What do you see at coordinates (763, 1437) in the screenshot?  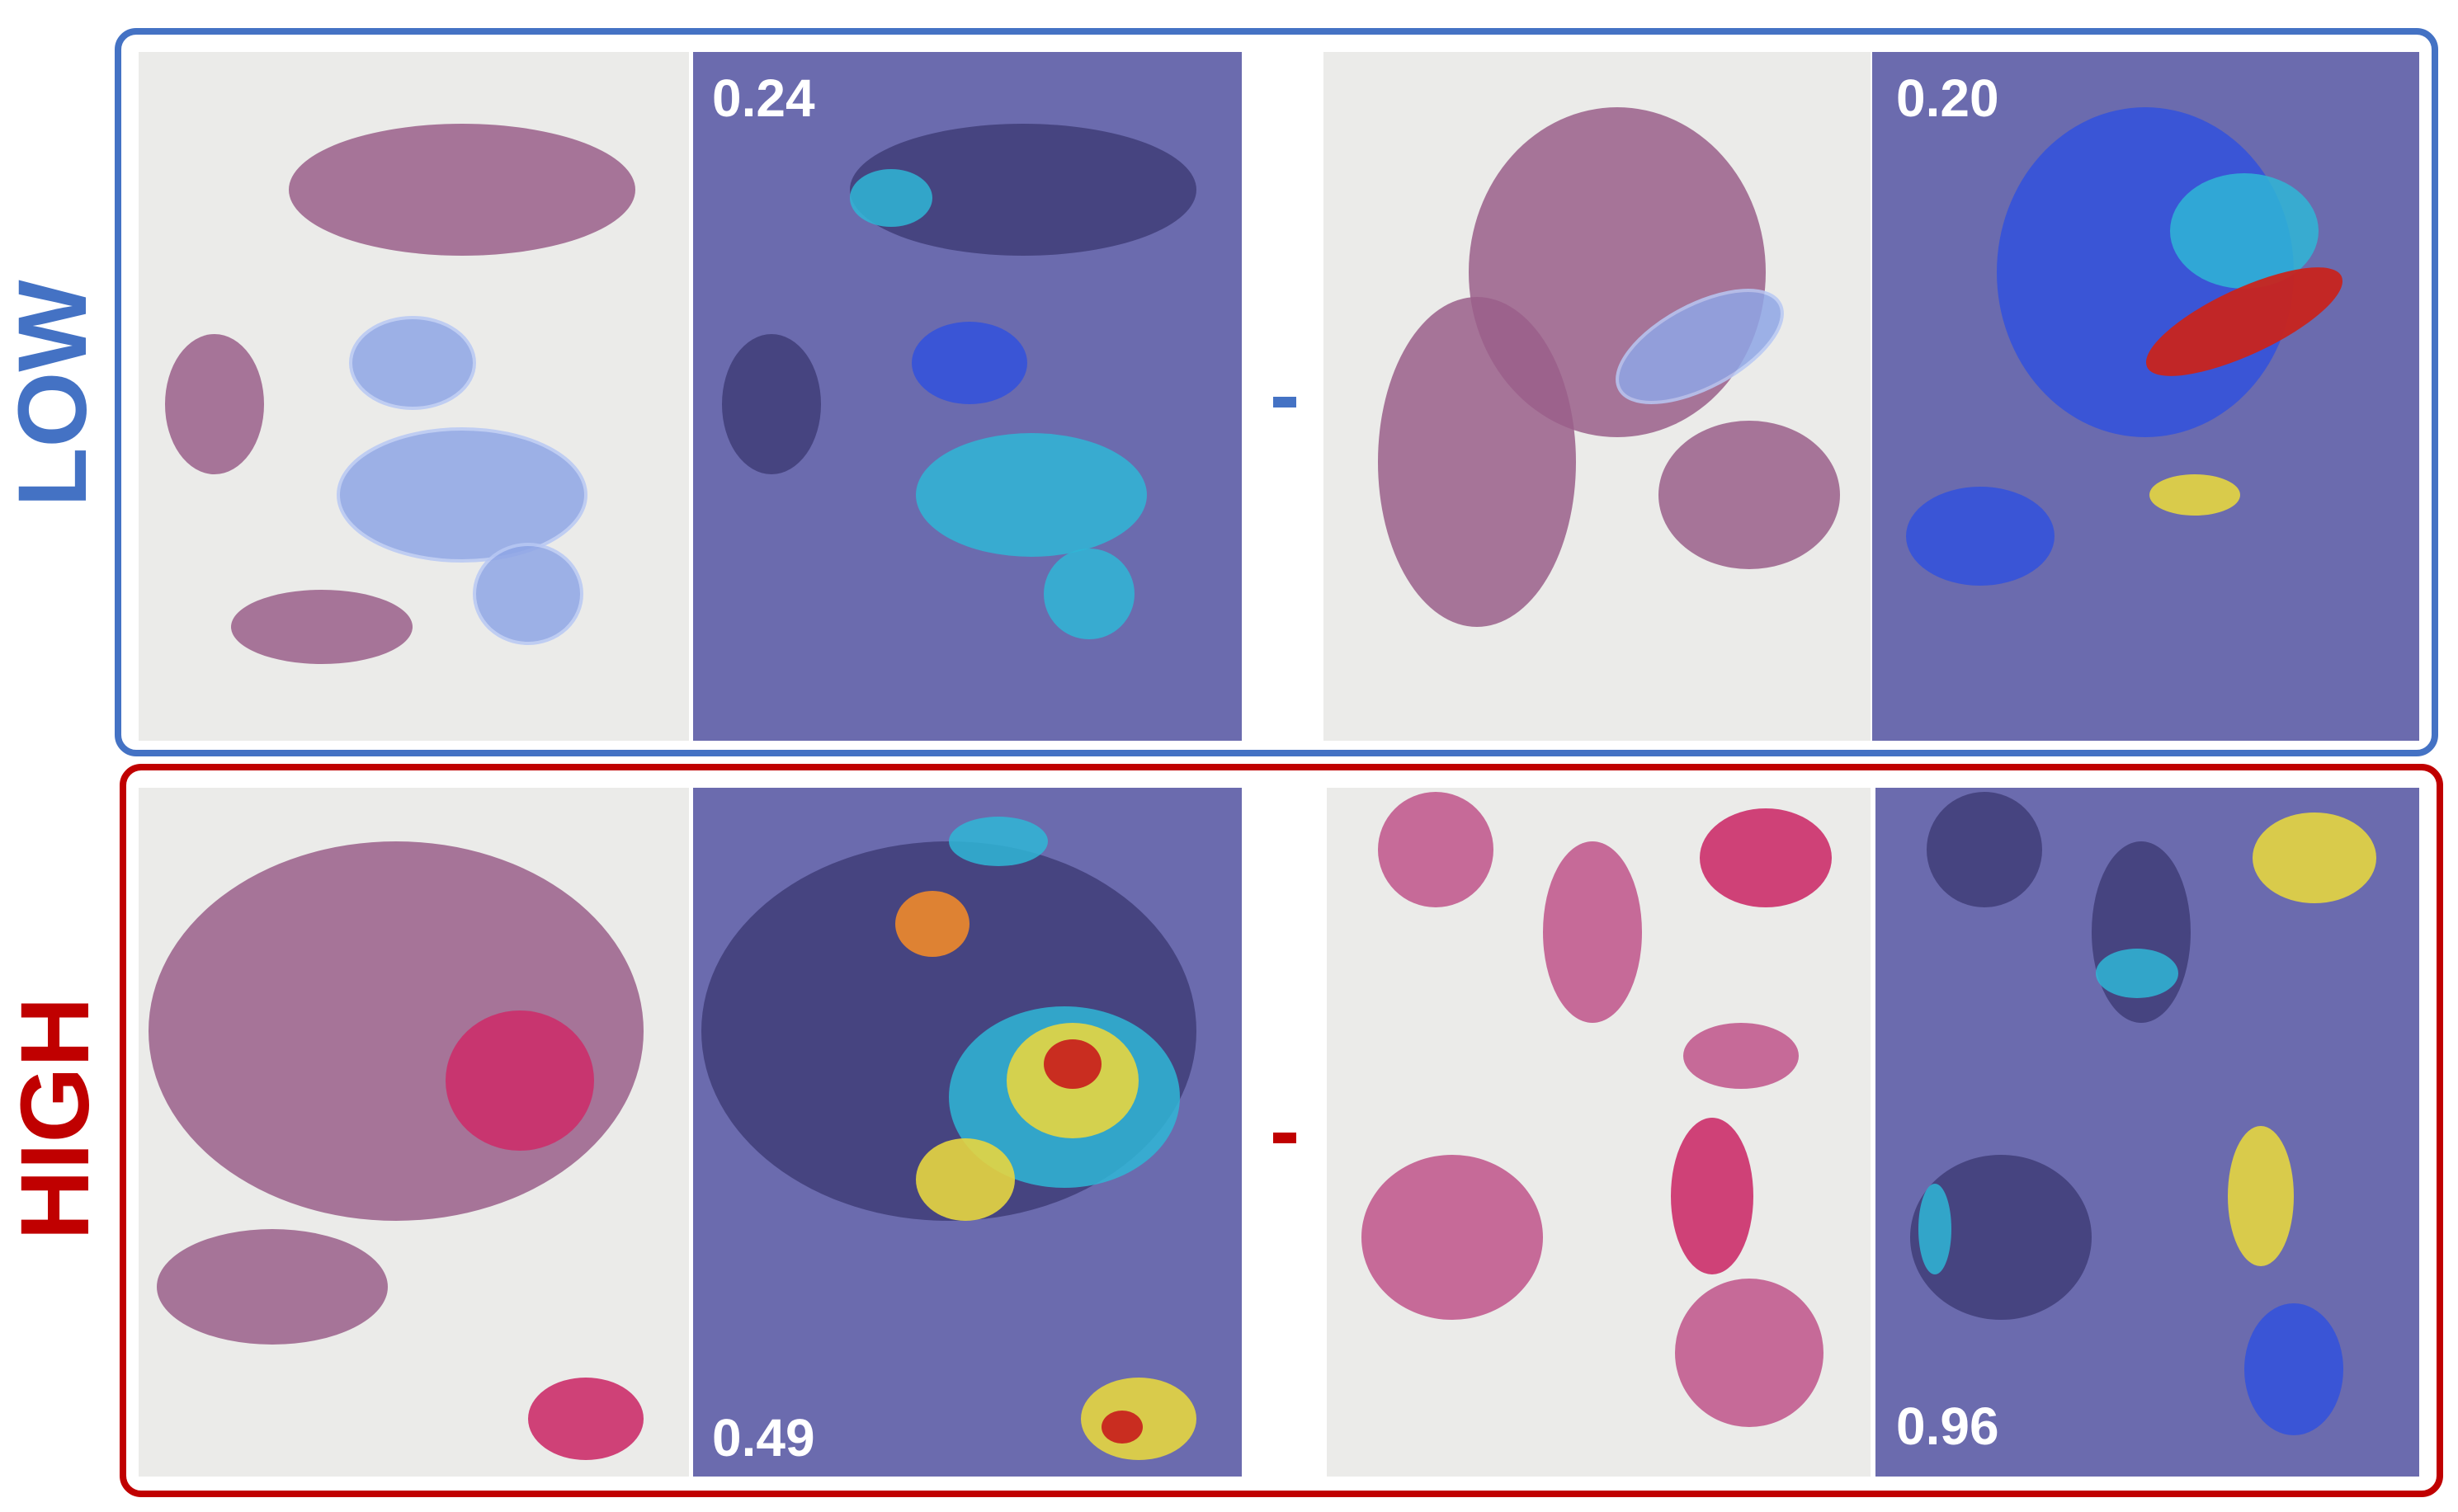 I see `score: 0.49` at bounding box center [763, 1437].